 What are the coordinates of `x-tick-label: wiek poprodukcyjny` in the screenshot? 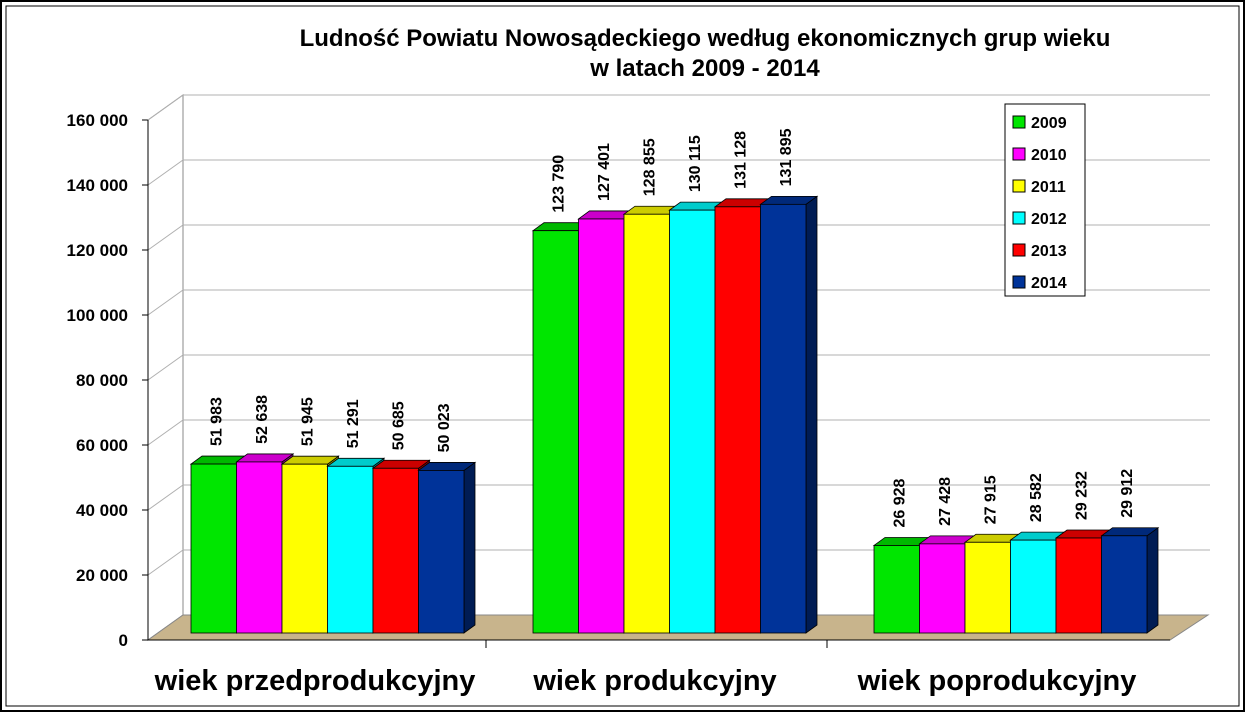 It's located at (997, 681).